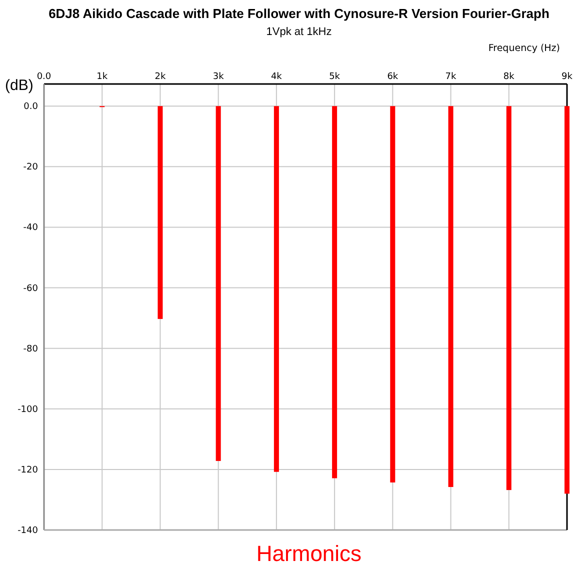 The width and height of the screenshot is (578, 569). What do you see at coordinates (30, 167) in the screenshot?
I see `y-tick-label: -20` at bounding box center [30, 167].